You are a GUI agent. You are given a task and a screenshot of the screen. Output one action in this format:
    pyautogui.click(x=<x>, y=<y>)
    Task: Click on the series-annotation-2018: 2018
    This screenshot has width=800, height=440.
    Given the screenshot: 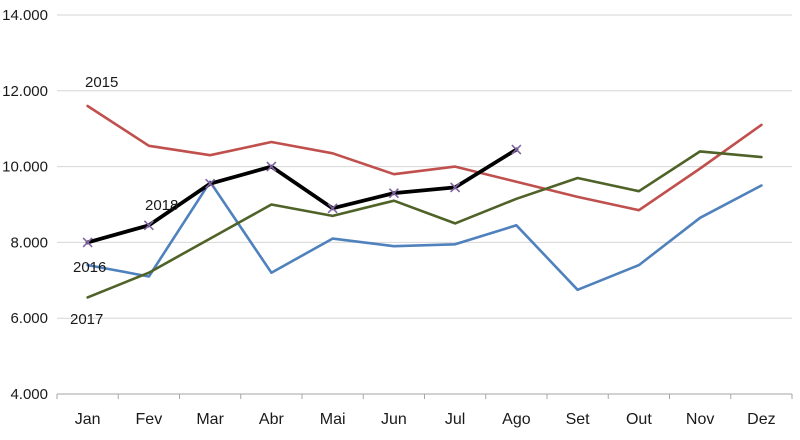 What is the action you would take?
    pyautogui.click(x=161, y=205)
    